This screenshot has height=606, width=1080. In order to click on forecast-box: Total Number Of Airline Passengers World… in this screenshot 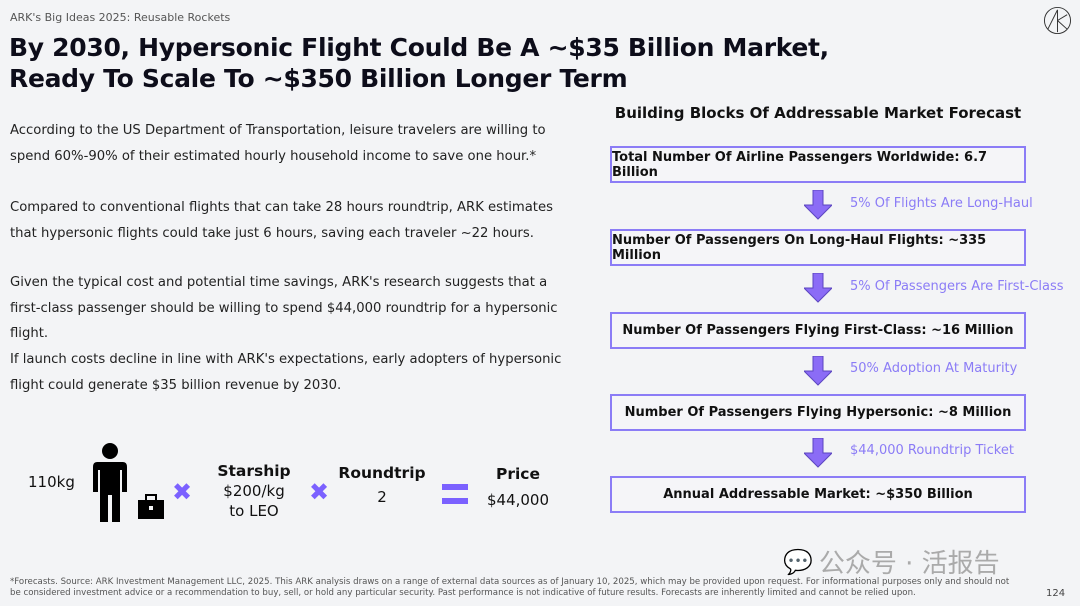, I will do `click(818, 164)`.